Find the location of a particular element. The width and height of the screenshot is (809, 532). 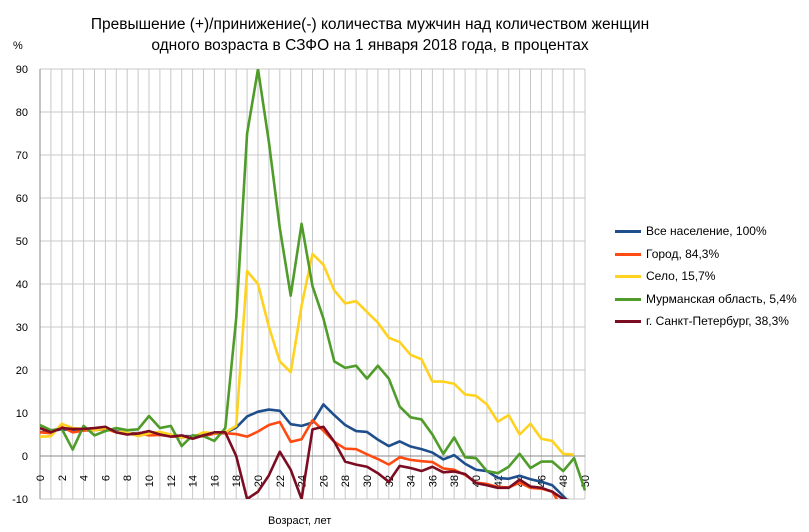

y-tick-label: -10 is located at coordinates (20, 500).